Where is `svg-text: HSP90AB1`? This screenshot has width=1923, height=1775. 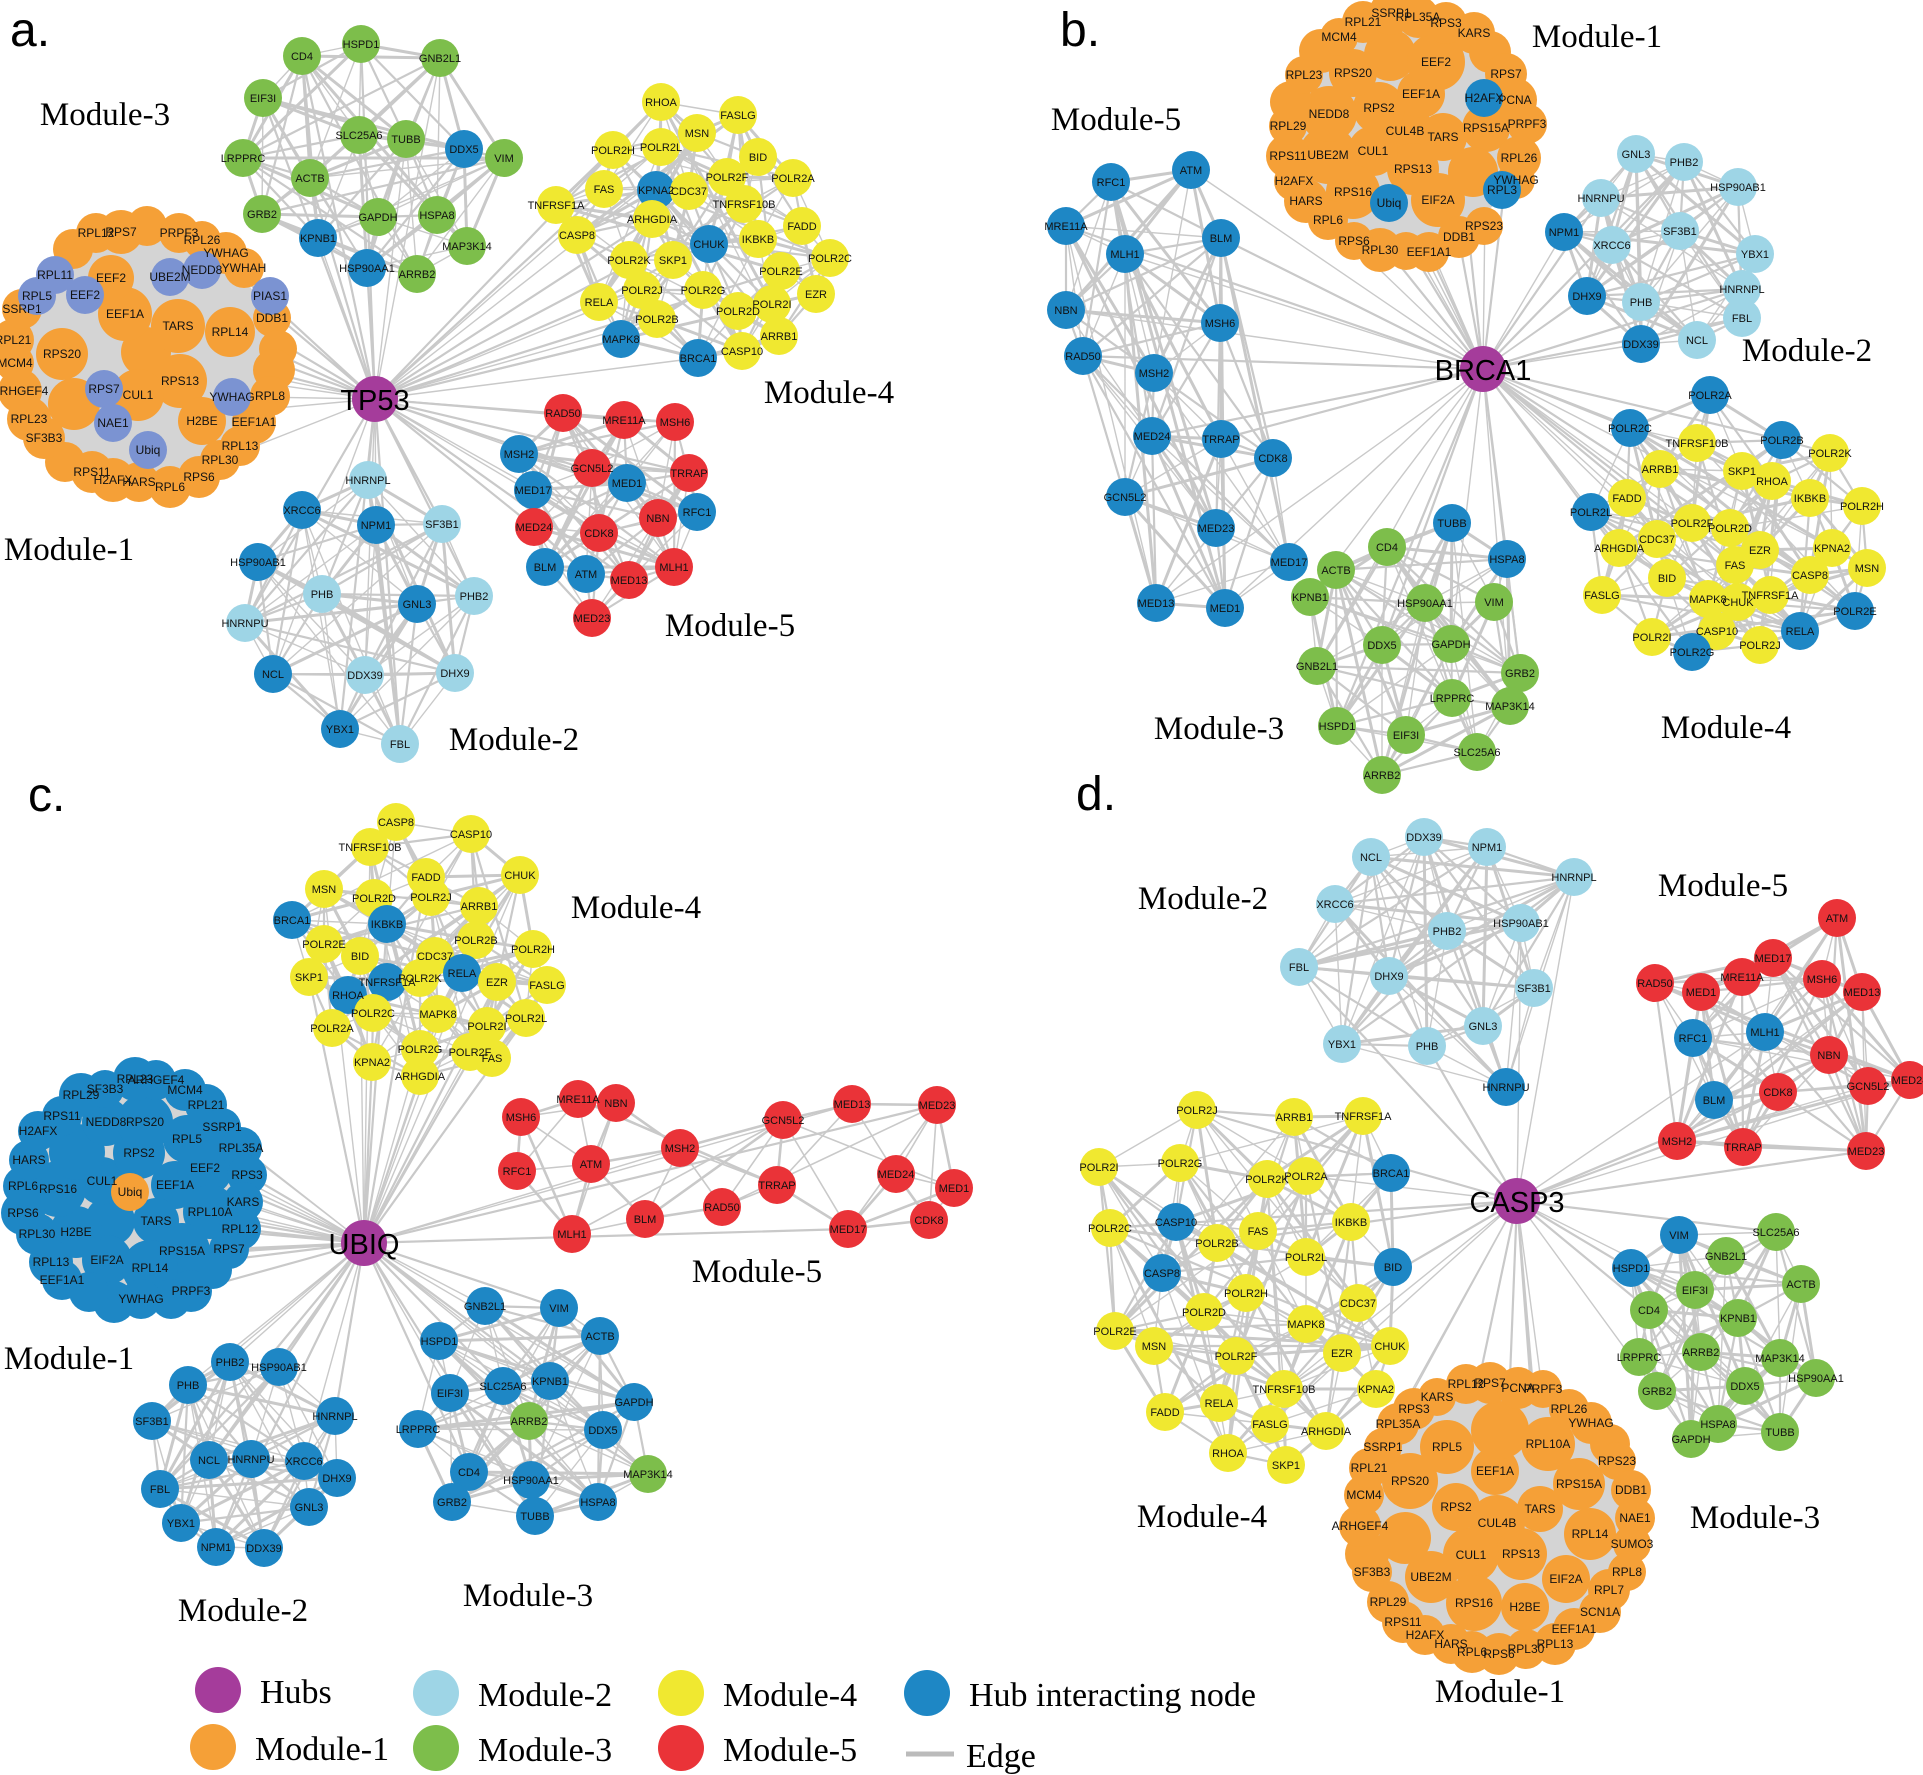
svg-text: HSP90AB1 is located at coordinates (279, 1368).